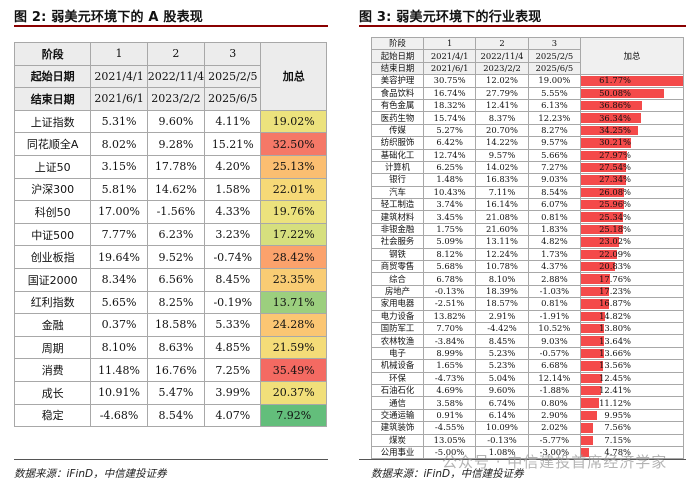  Describe the element at coordinates (52, 212) in the screenshot. I see `row-label-cell: 科创50` at that location.